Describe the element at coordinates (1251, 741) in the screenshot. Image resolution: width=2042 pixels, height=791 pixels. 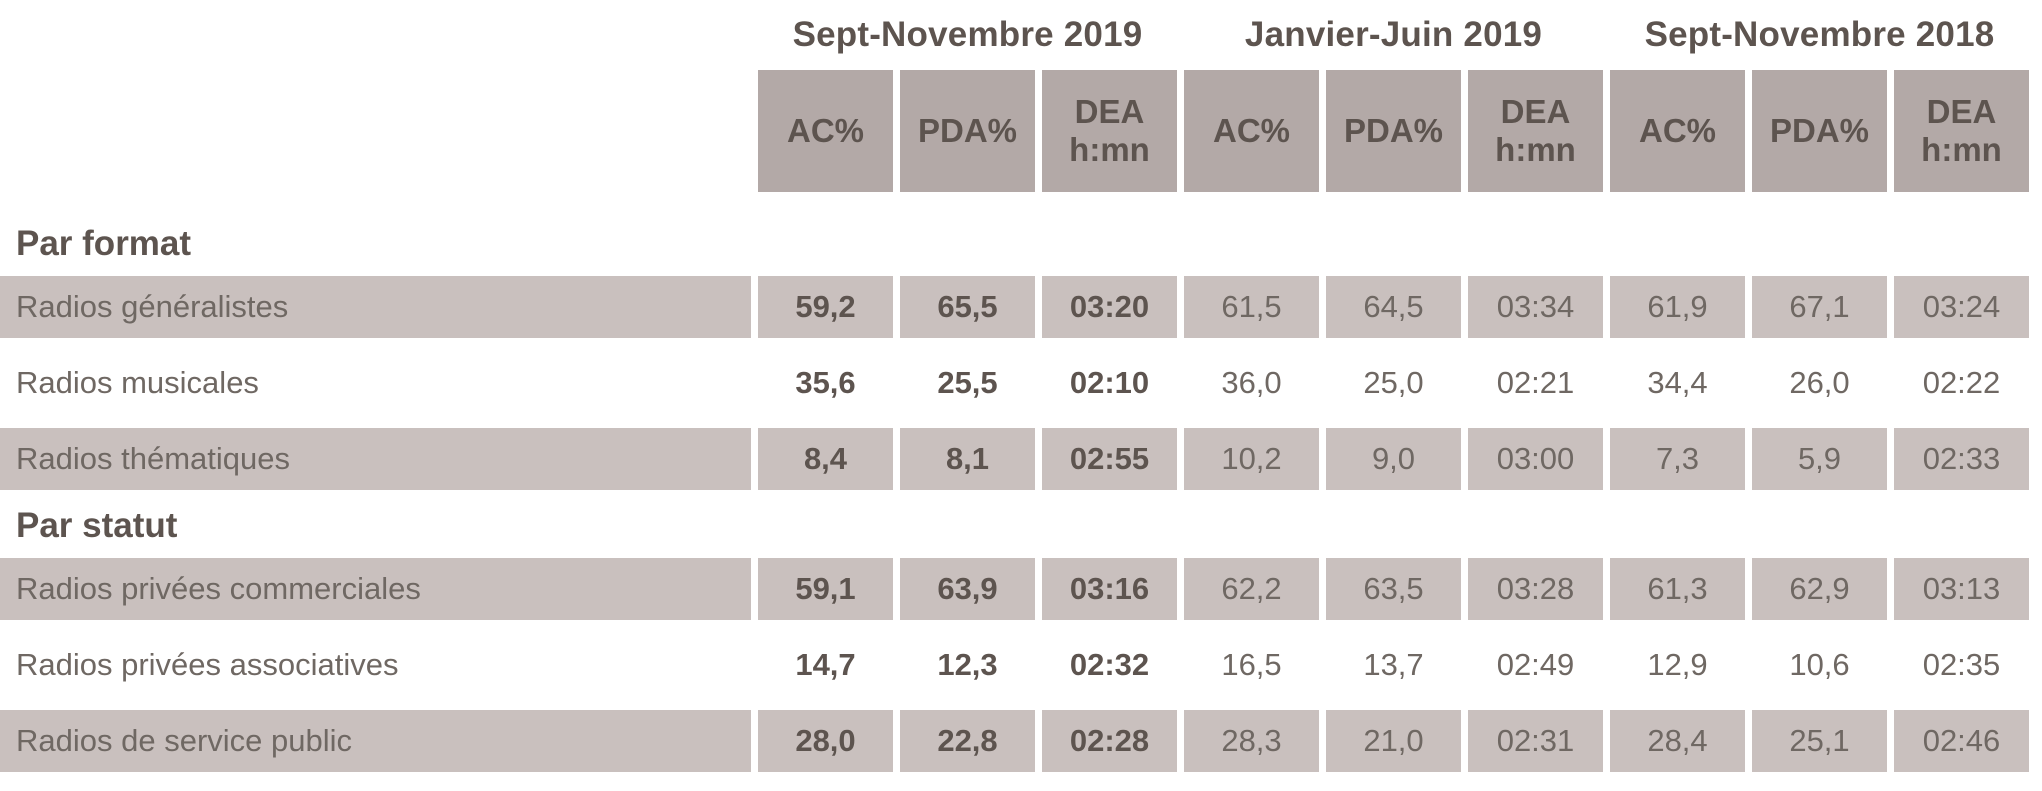
I see `value-cell: 28,3` at that location.